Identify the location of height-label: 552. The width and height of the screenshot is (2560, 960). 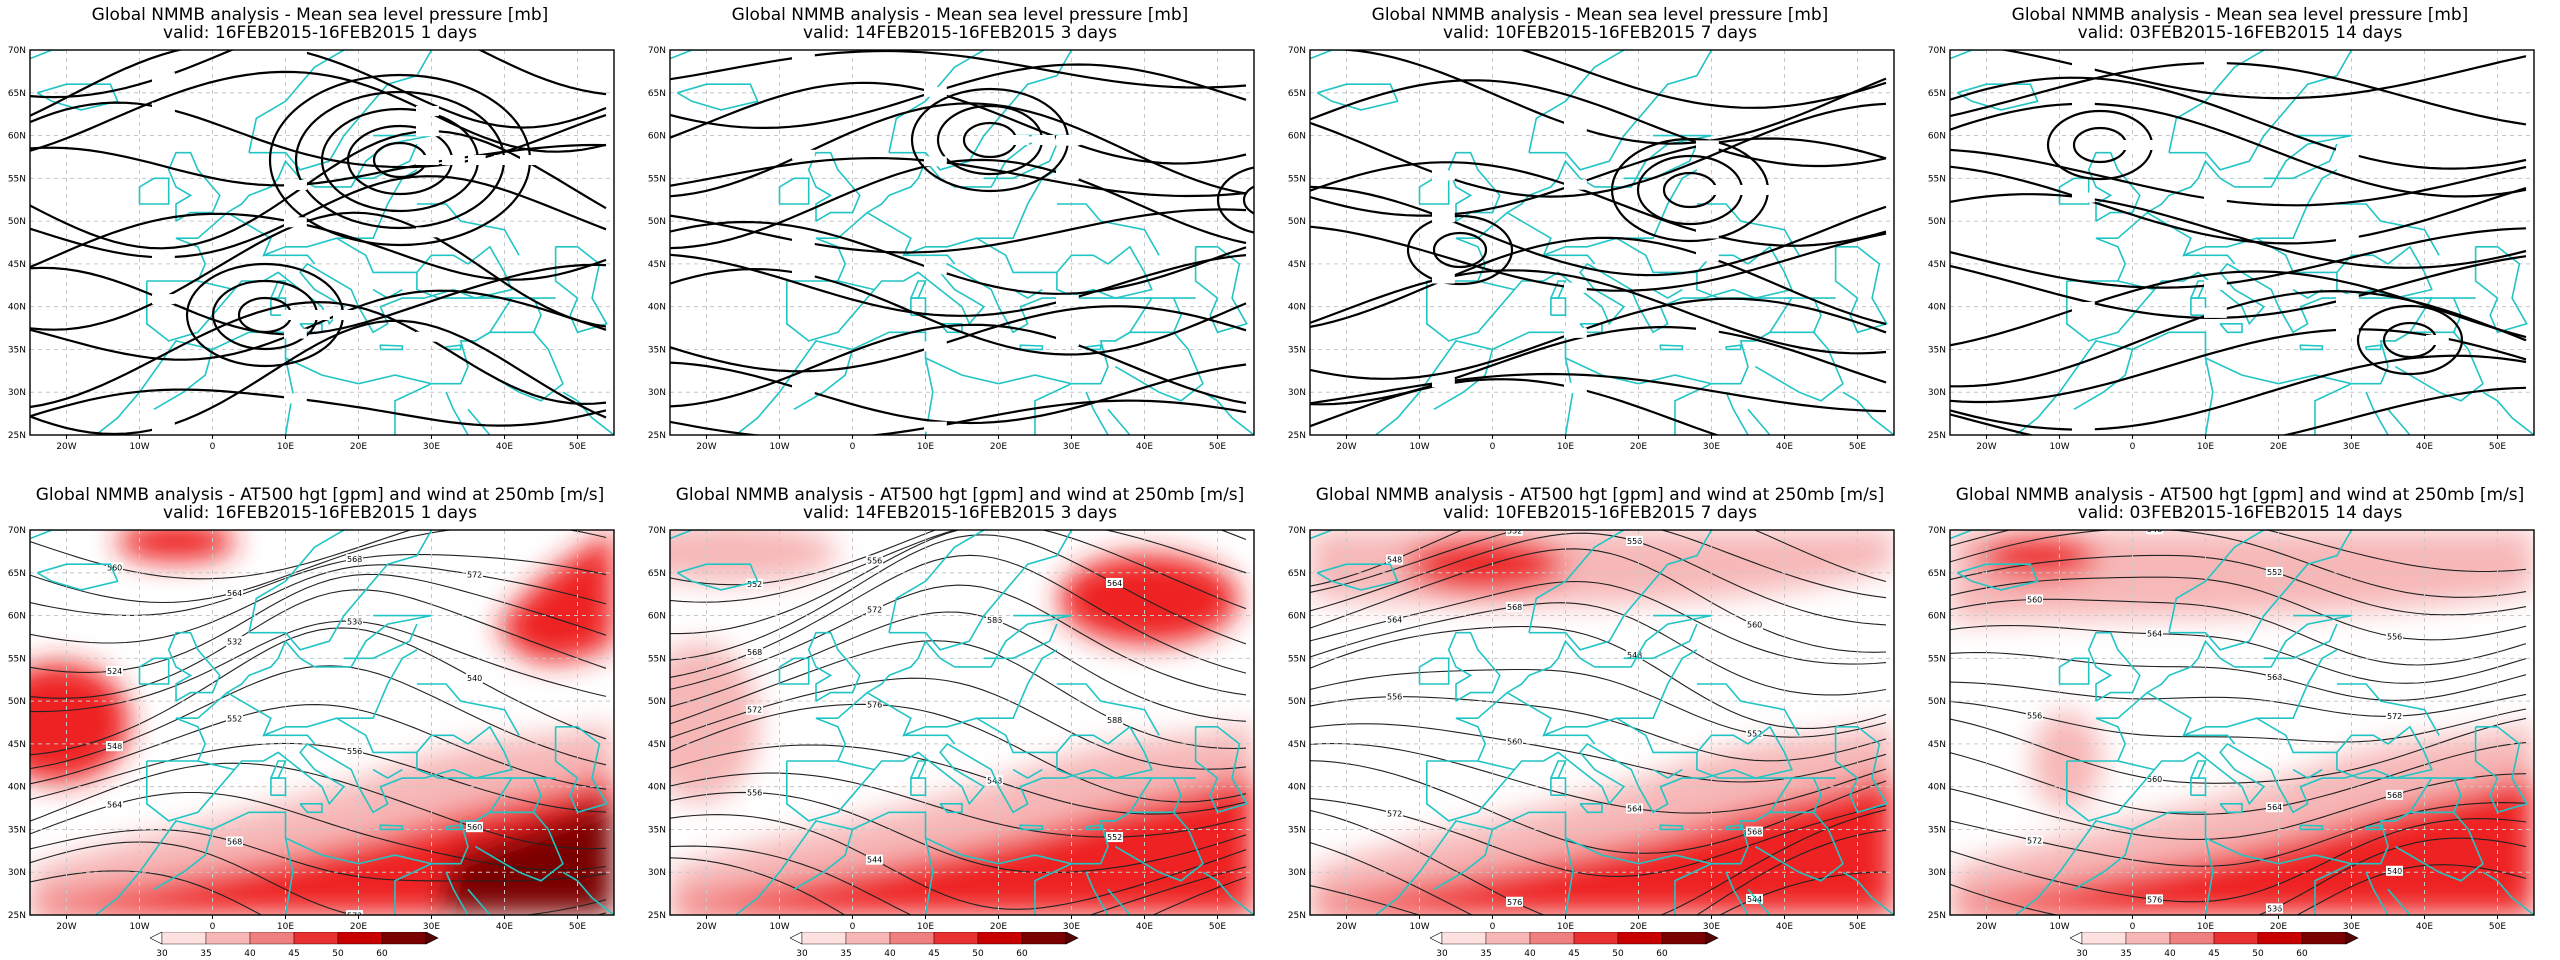
(1514, 531).